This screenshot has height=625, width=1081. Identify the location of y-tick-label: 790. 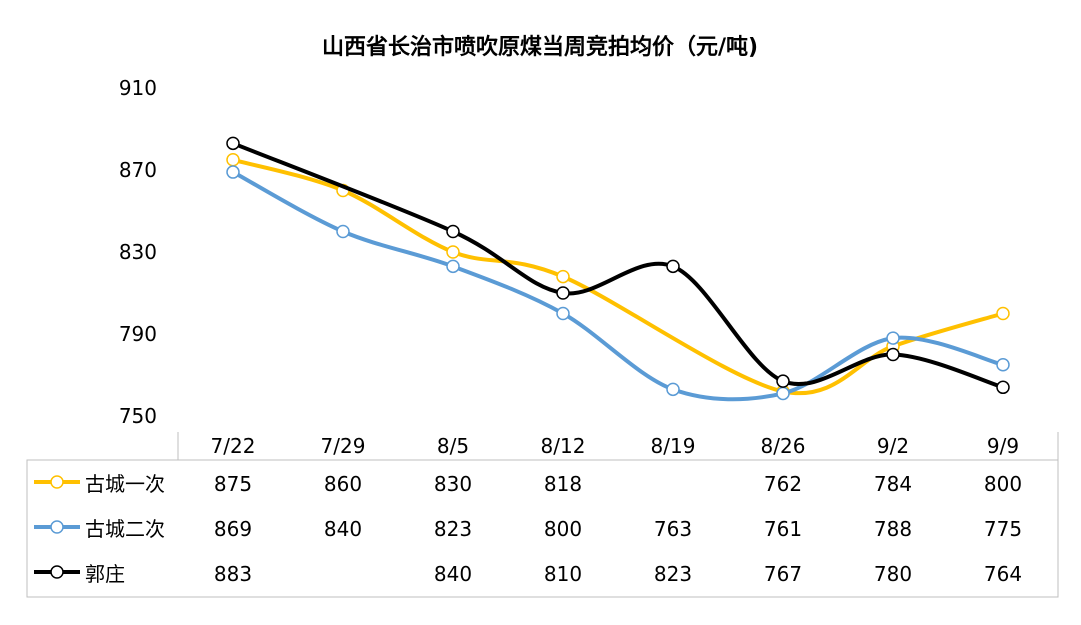
(138, 334).